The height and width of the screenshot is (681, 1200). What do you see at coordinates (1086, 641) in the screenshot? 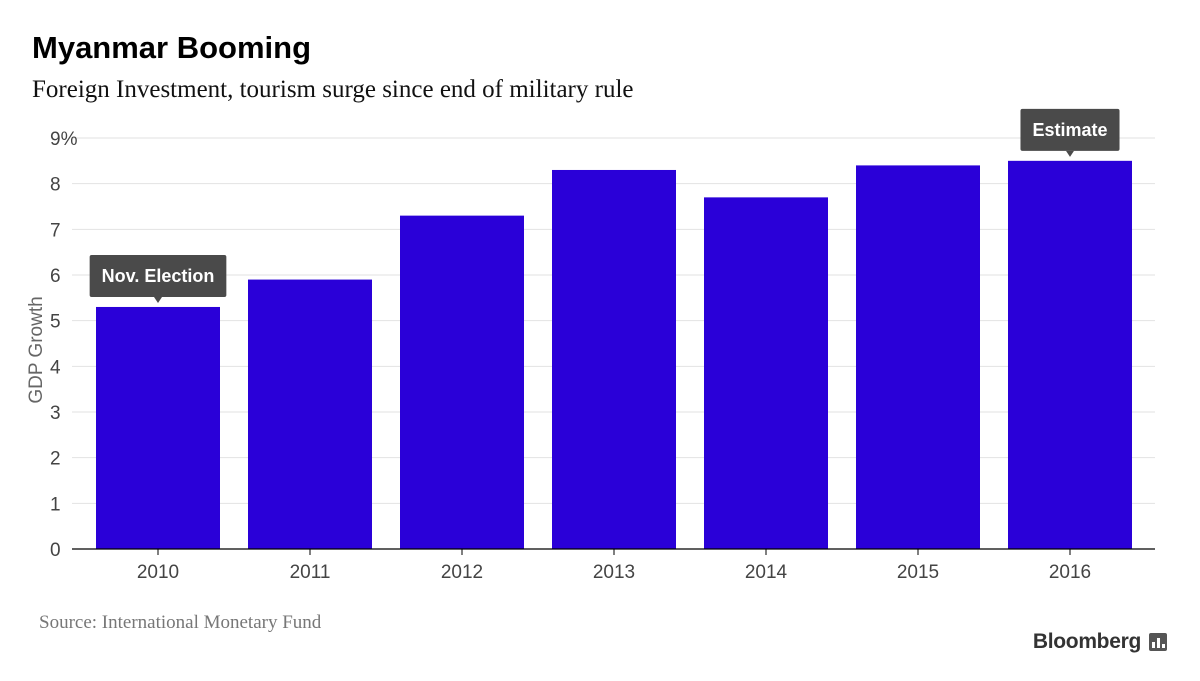
I see `brand-name: Bloomberg` at bounding box center [1086, 641].